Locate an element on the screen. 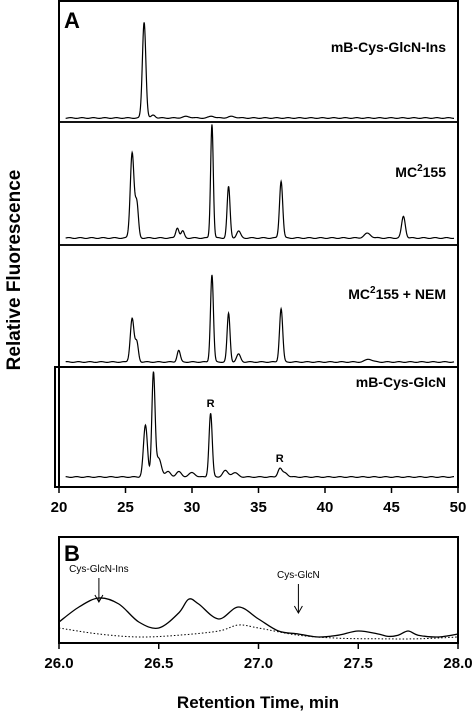 This screenshot has width=474, height=716. panel-b-label: B is located at coordinates (72, 553).